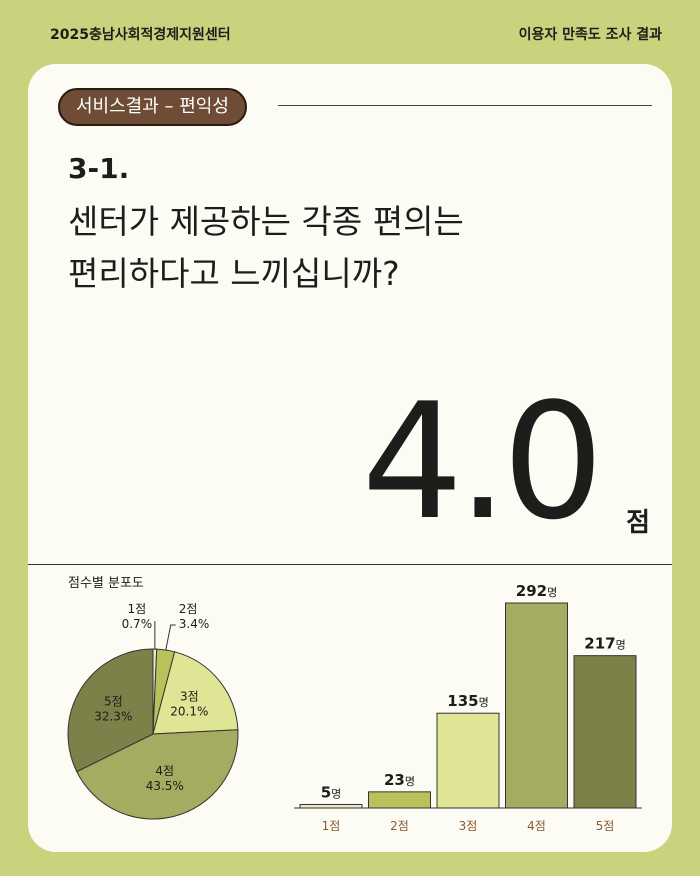  Describe the element at coordinates (605, 826) in the screenshot. I see `bar-category-label-5: 5점` at that location.